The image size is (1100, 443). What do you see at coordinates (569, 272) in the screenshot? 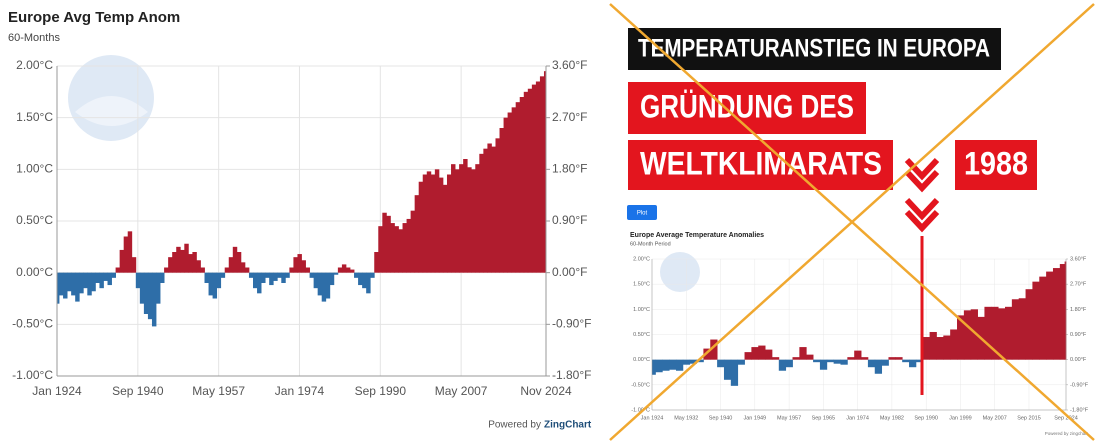
I see `y2-tick-label: 0.00°F` at bounding box center [569, 272].